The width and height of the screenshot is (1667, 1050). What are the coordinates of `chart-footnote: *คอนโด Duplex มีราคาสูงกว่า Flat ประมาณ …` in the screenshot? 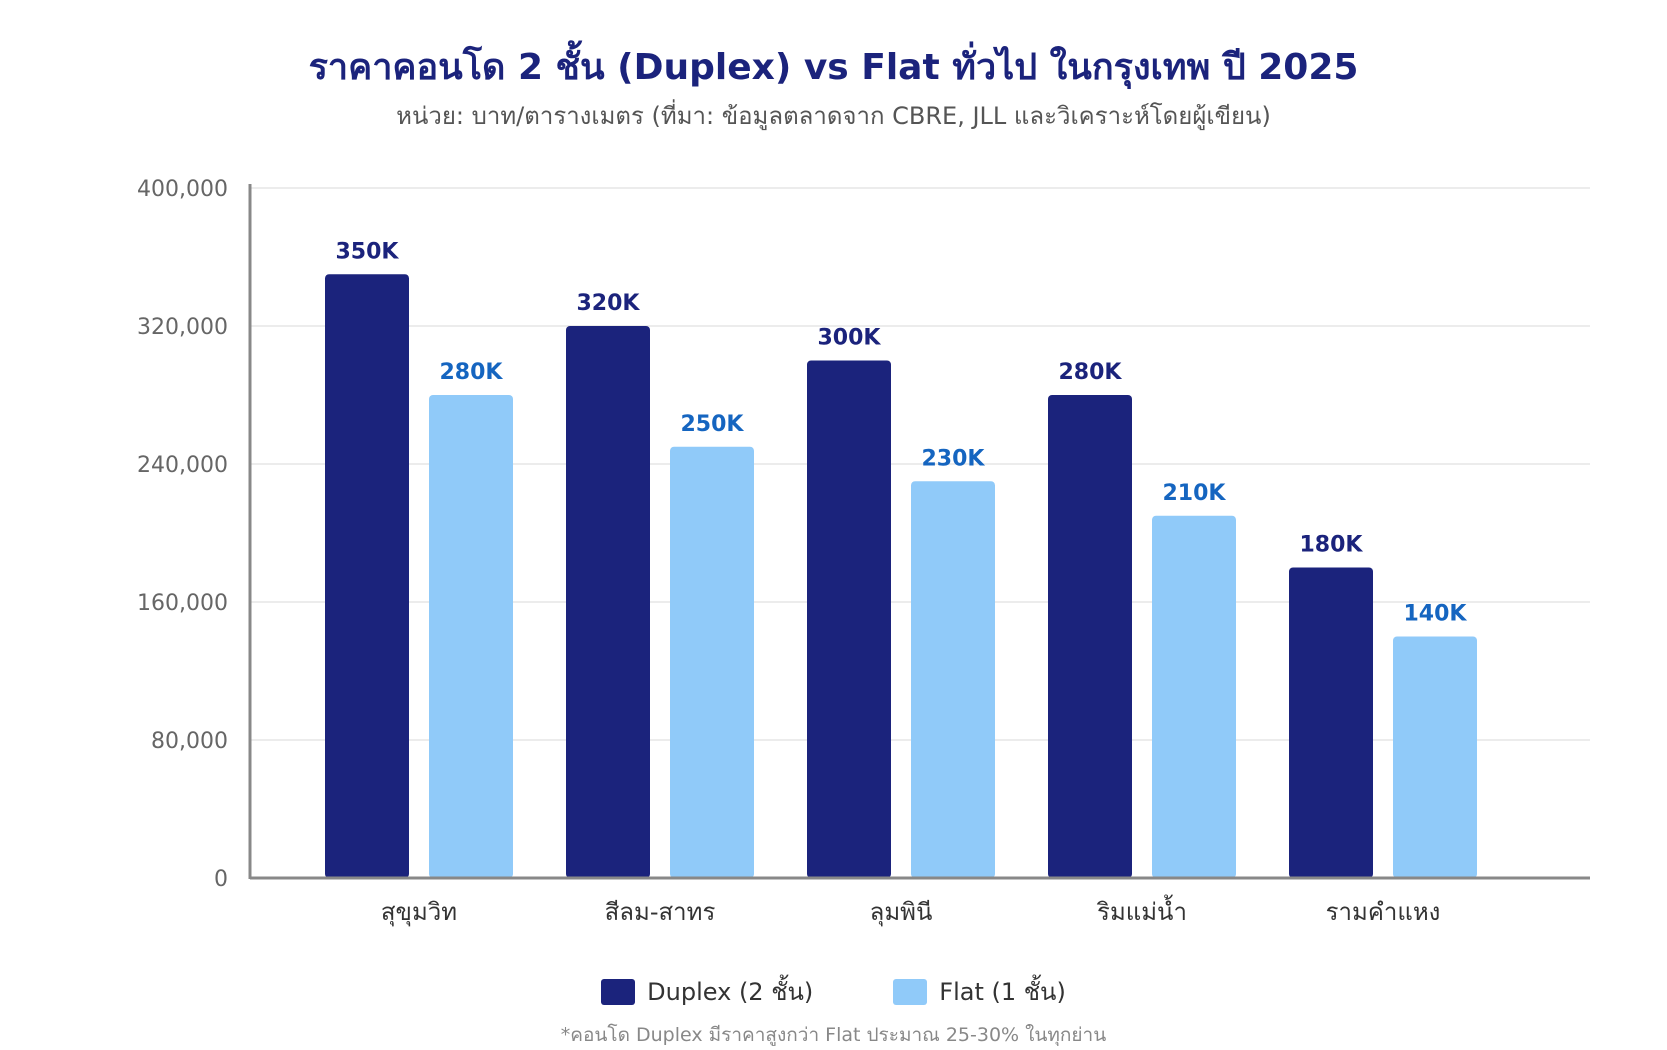 It's located at (833, 1035).